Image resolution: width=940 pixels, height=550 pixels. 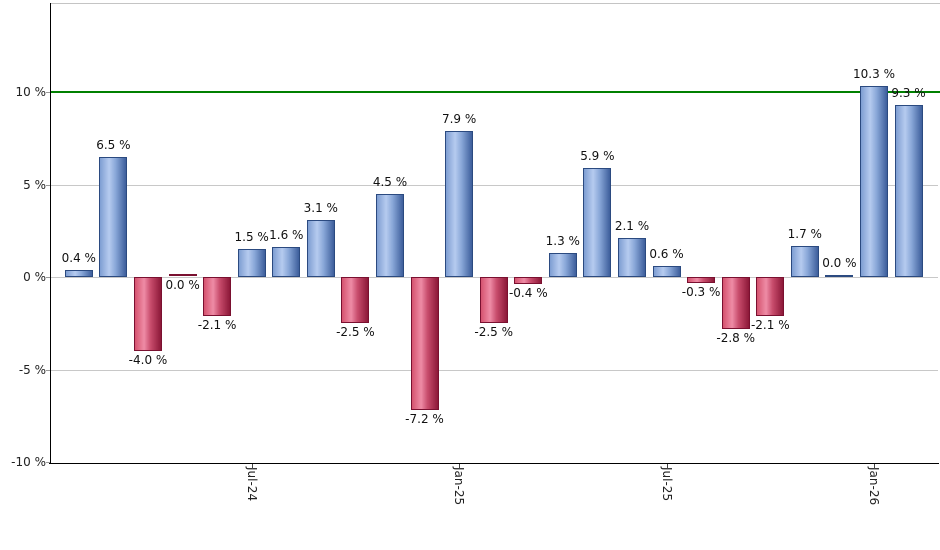 What do you see at coordinates (701, 292) in the screenshot?
I see `bar-value-label: -0.3 %` at bounding box center [701, 292].